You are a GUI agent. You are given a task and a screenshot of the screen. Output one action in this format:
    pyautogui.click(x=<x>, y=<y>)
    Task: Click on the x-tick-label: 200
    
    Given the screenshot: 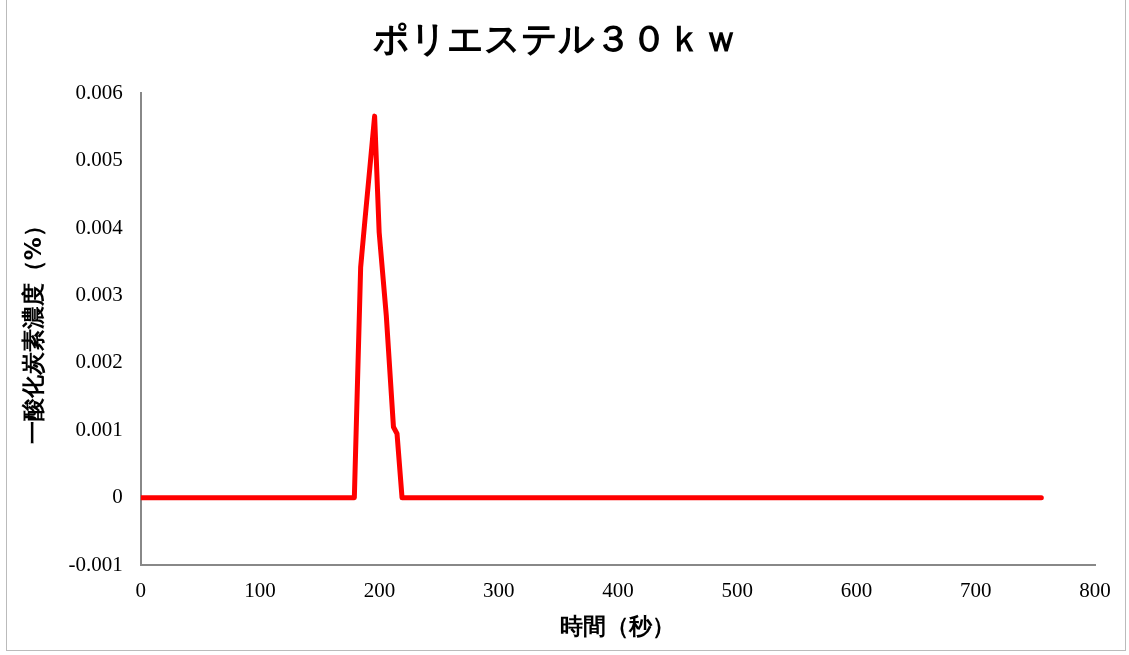 What is the action you would take?
    pyautogui.click(x=379, y=590)
    